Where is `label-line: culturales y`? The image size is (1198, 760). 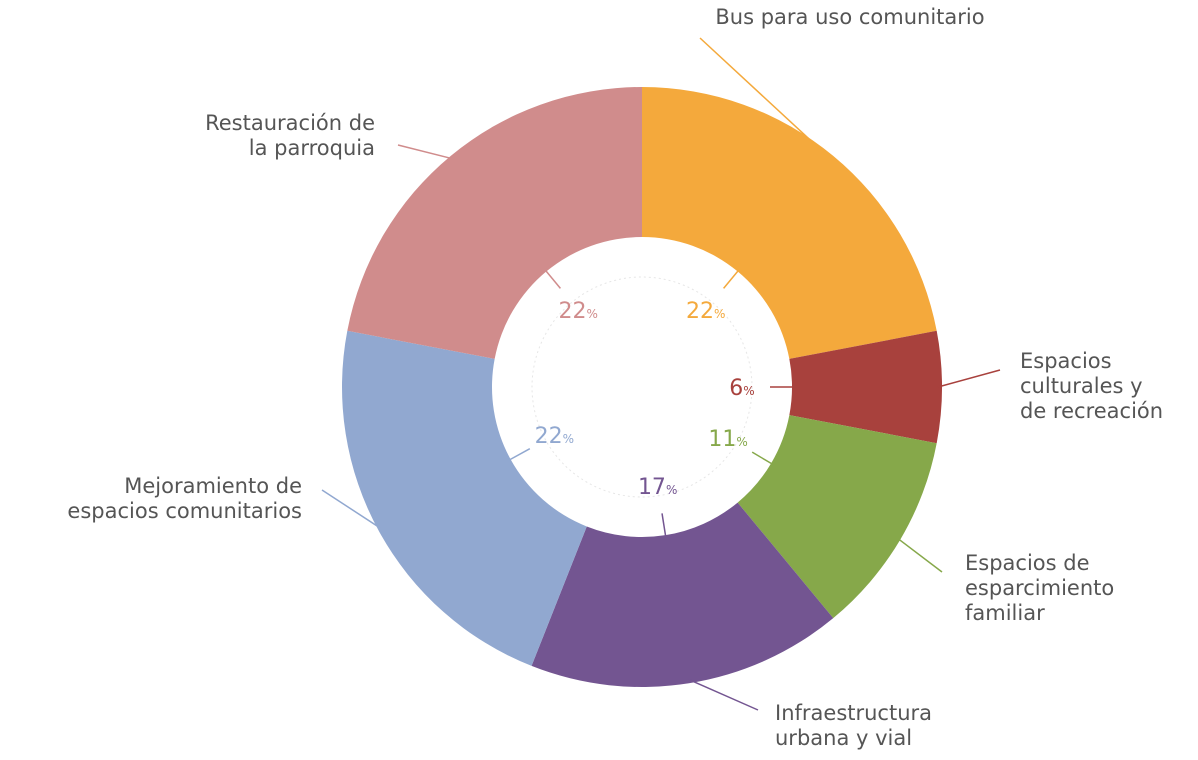
label-line: culturales y is located at coordinates (1081, 386).